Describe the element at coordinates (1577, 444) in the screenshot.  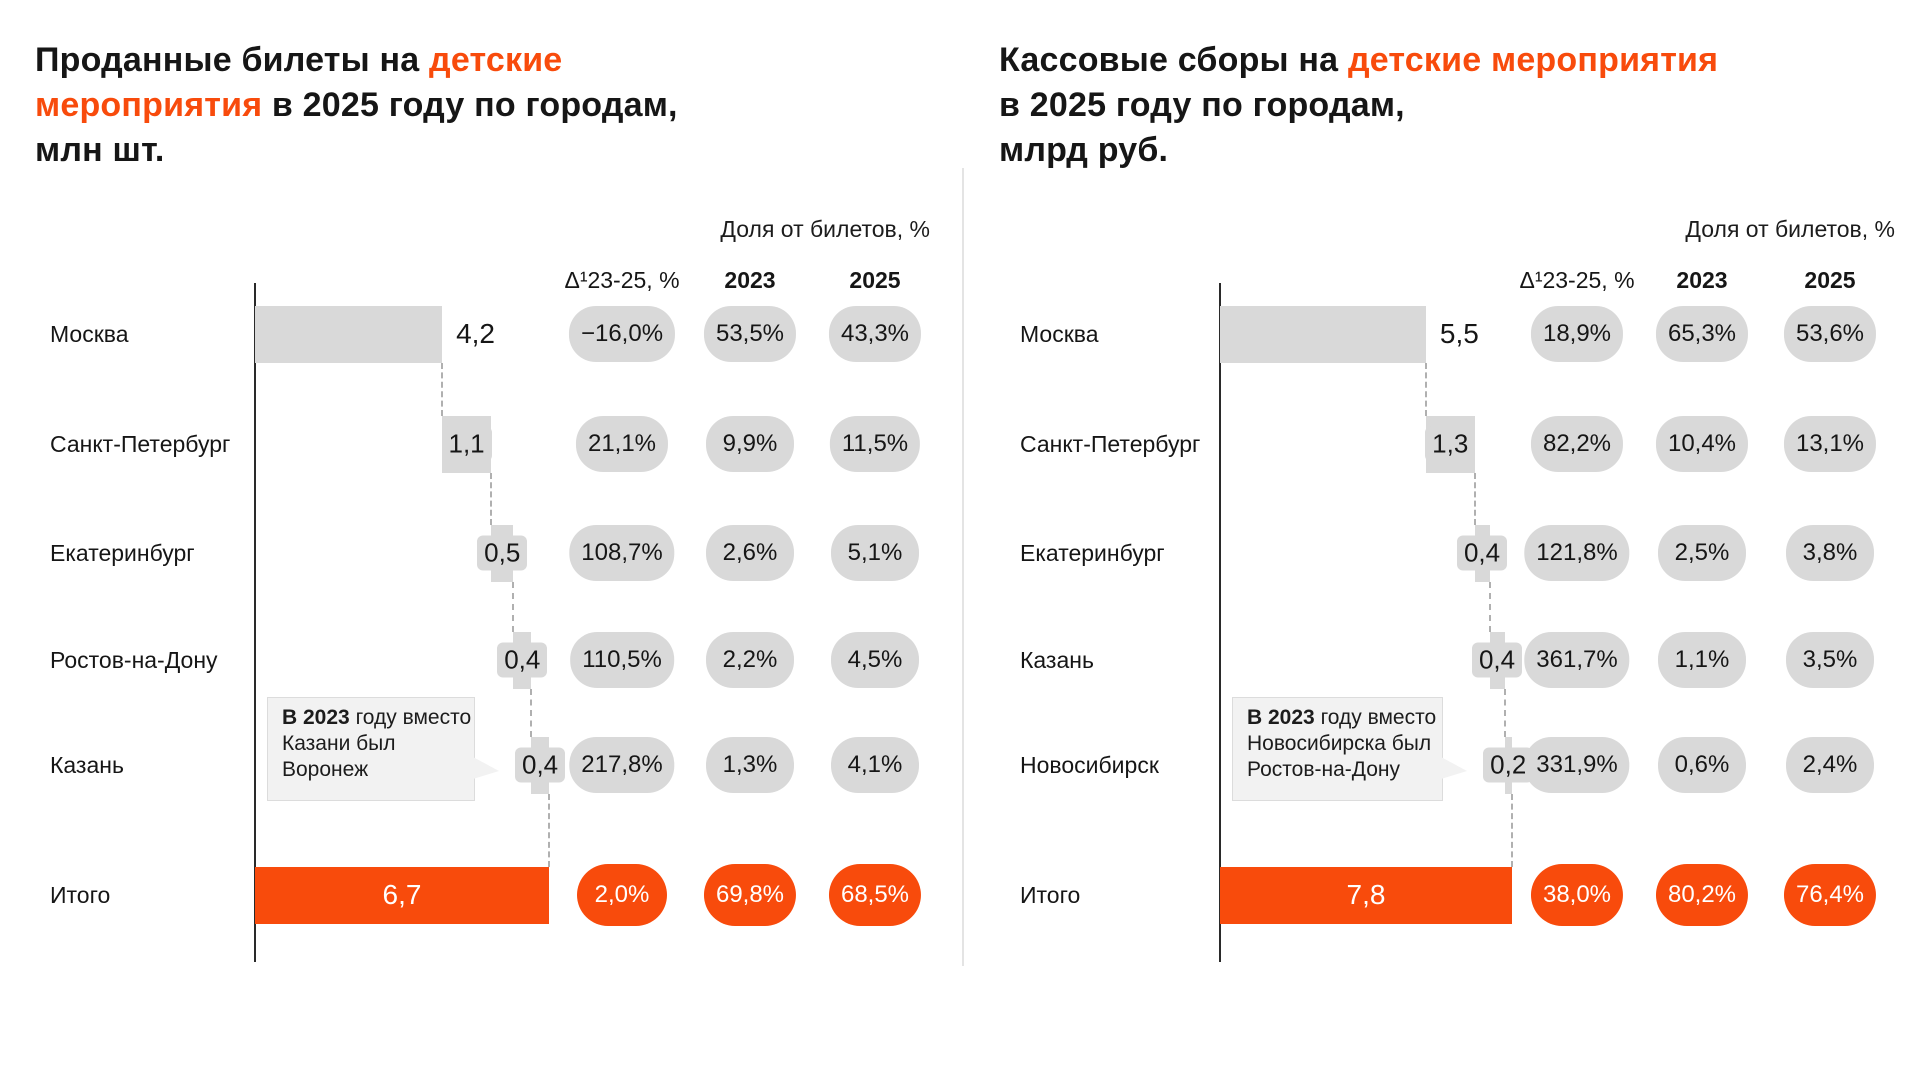
I see `delta-chip: 82,2%` at that location.